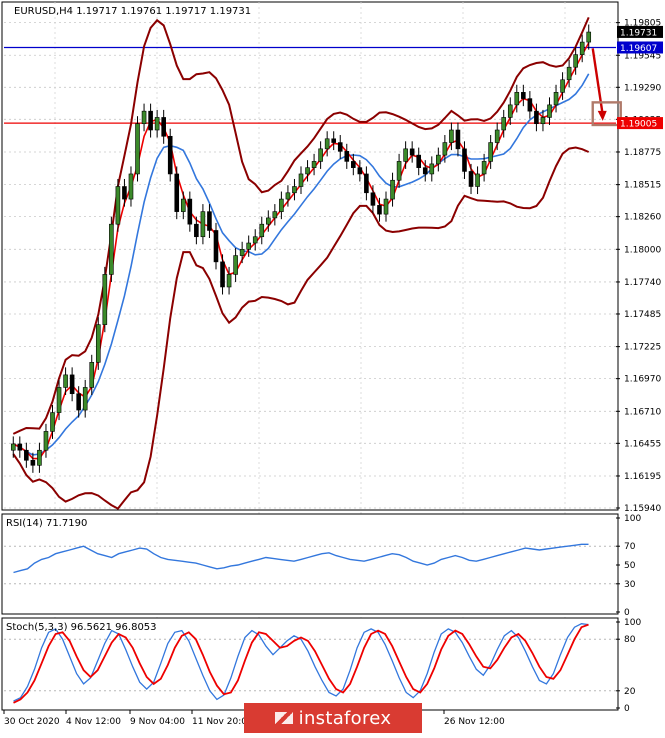  What do you see at coordinates (642, 250) in the screenshot?
I see `price-tick-label: 1.18000` at bounding box center [642, 250].